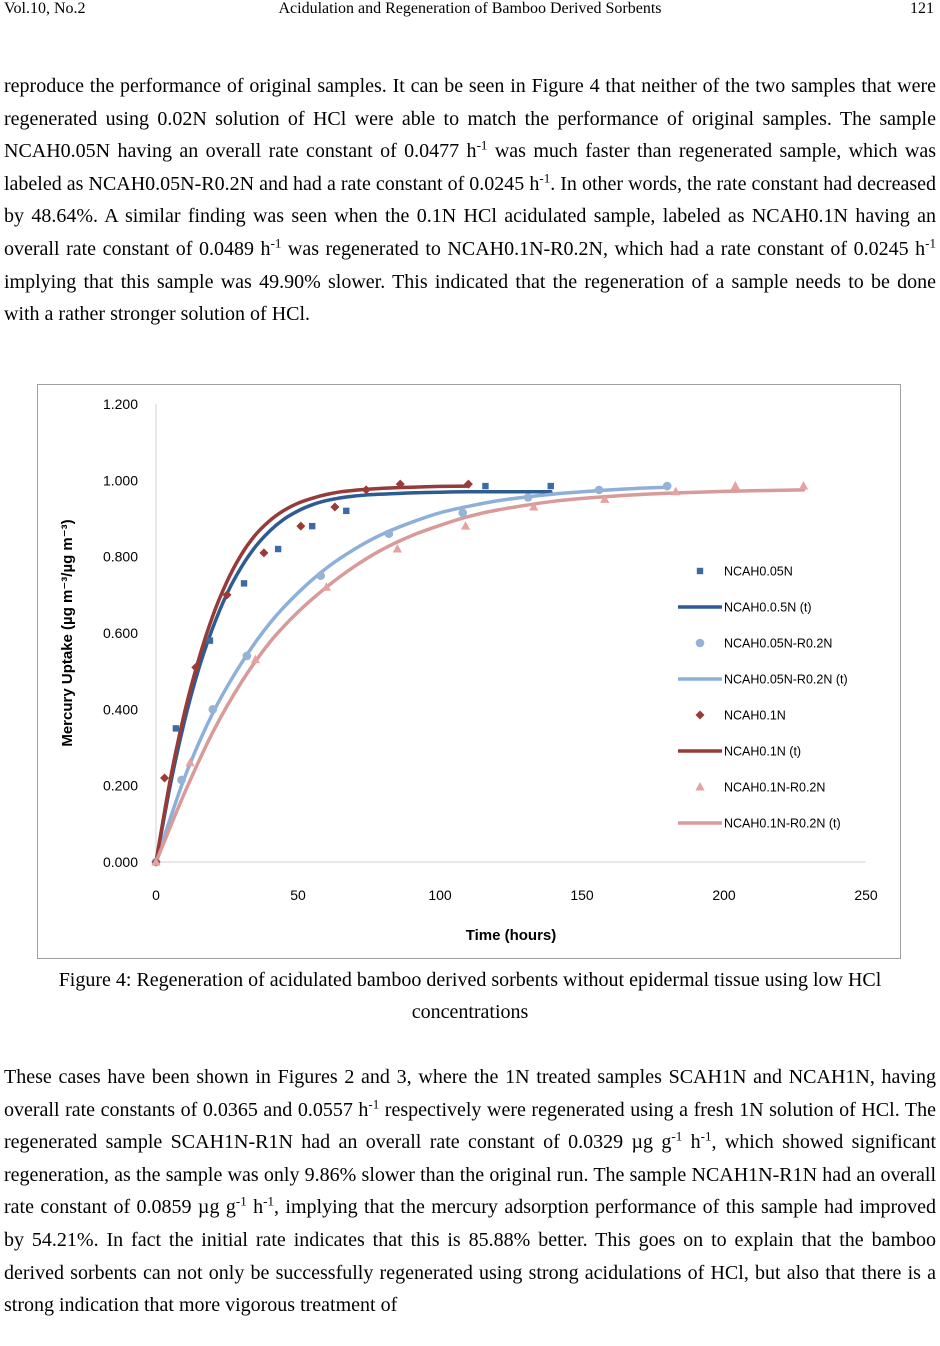 The height and width of the screenshot is (1346, 940). Describe the element at coordinates (762, 752) in the screenshot. I see `legend-label: NCAH0.1N (t)` at that location.